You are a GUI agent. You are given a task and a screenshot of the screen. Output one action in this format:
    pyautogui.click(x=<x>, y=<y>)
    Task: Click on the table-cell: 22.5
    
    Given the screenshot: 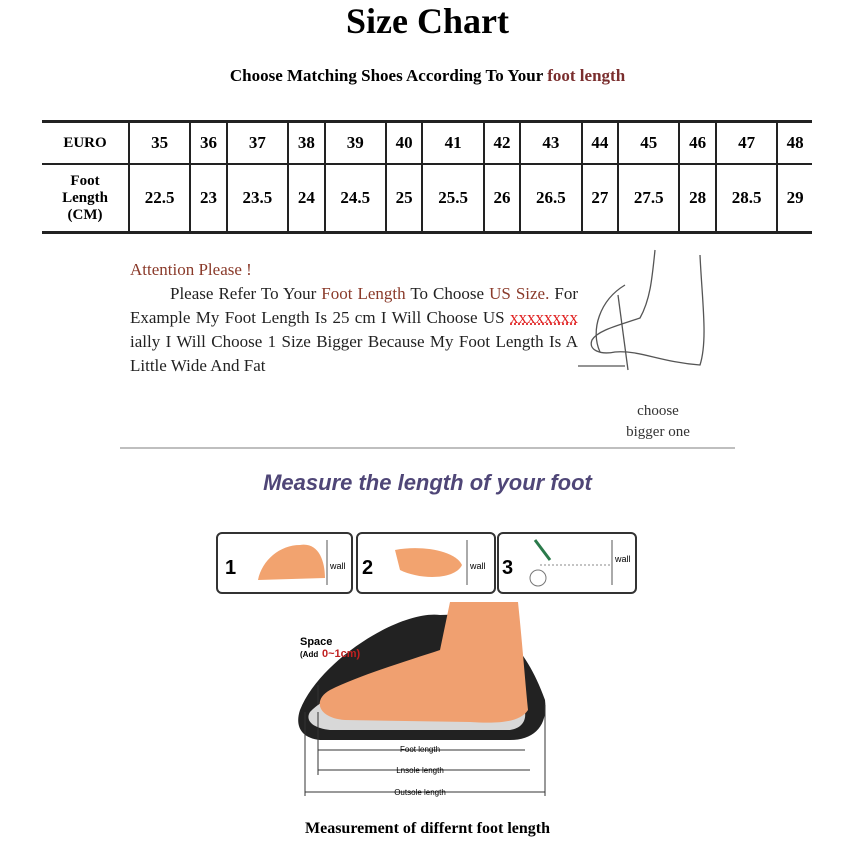 What is the action you would take?
    pyautogui.click(x=159, y=199)
    